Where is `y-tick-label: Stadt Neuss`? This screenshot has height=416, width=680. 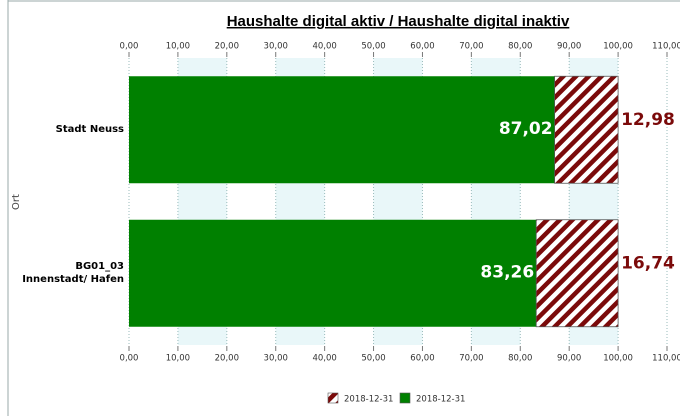
y-tick-label: Stadt Neuss is located at coordinates (89, 130).